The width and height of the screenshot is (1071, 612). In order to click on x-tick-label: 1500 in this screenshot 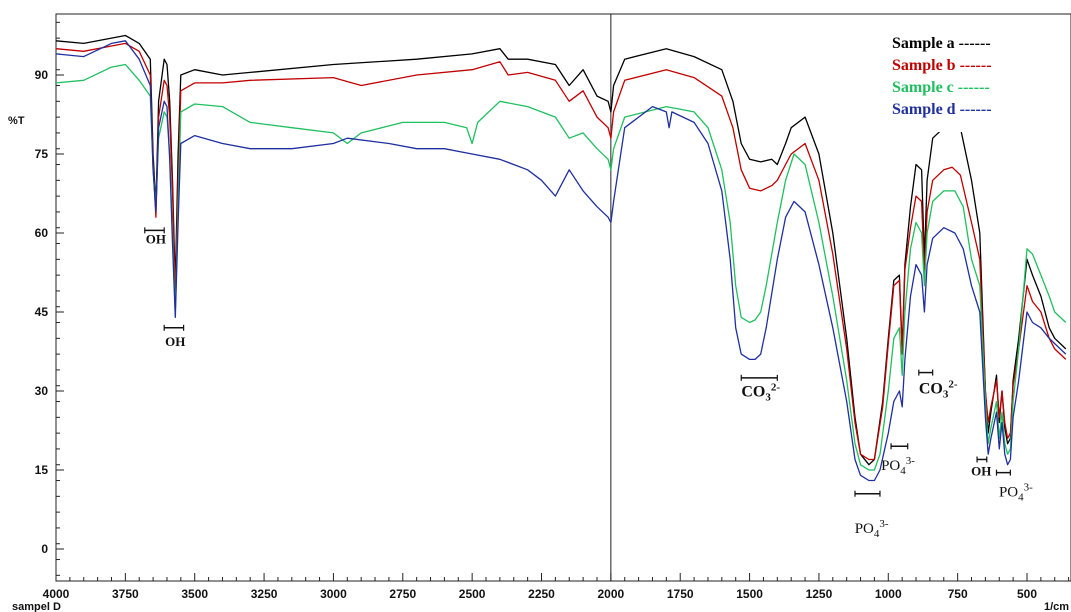, I will do `click(749, 594)`.